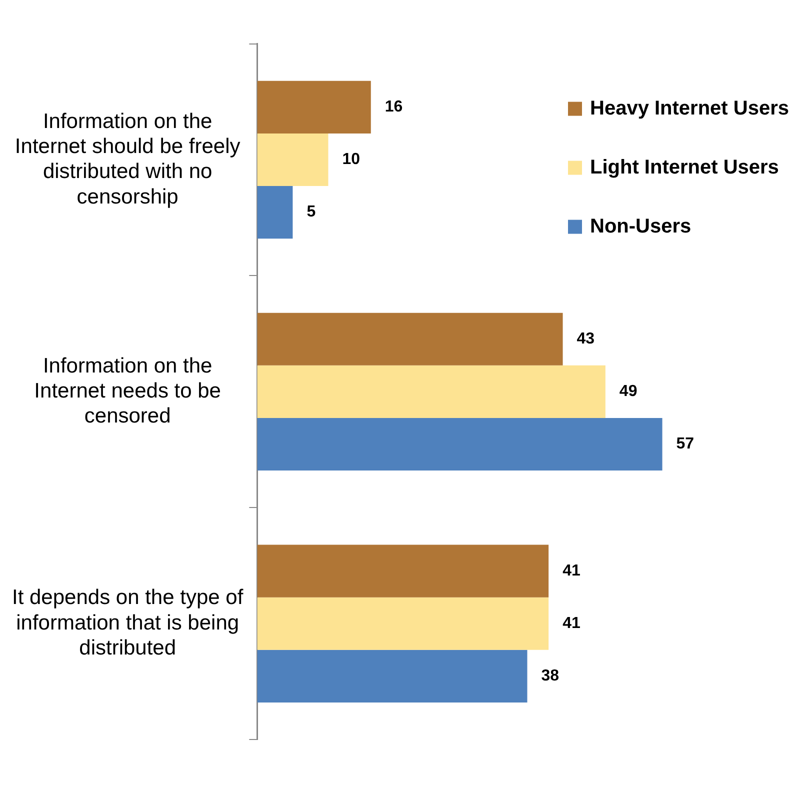 This screenshot has height=796, width=798. Describe the element at coordinates (311, 212) in the screenshot. I see `data-label: 5` at that location.